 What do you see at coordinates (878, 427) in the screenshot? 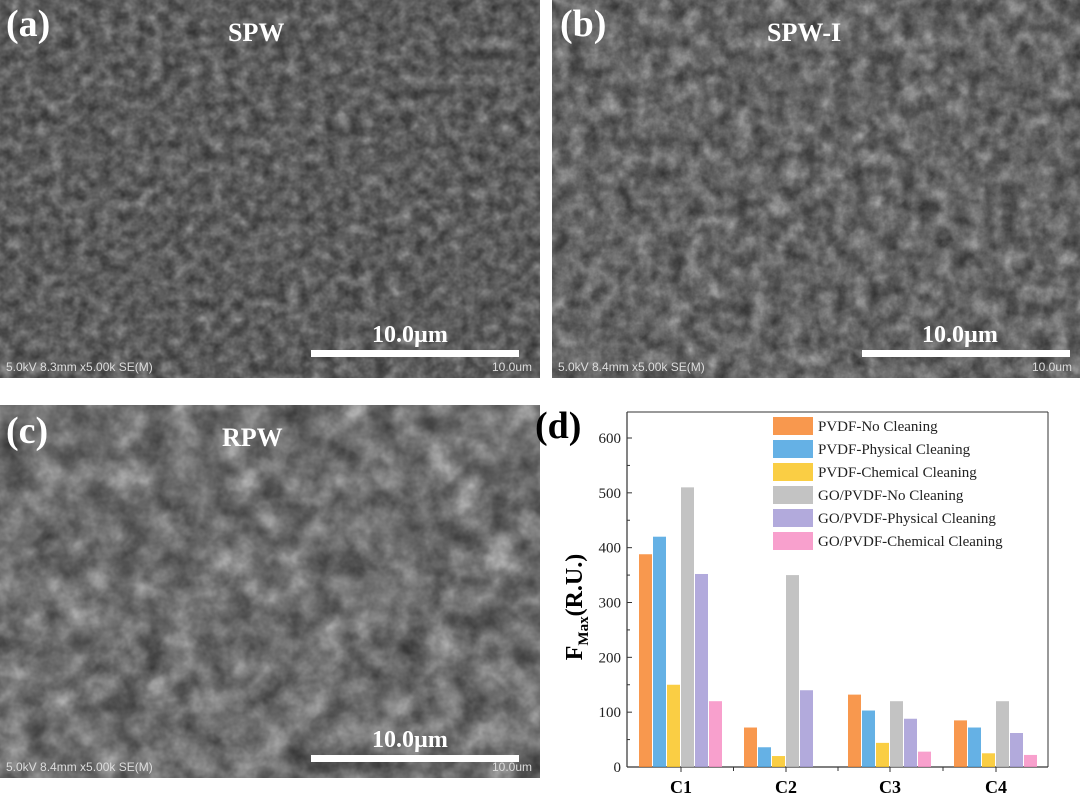
I see `legend-label: PVDF-No Cleaning` at bounding box center [878, 427].